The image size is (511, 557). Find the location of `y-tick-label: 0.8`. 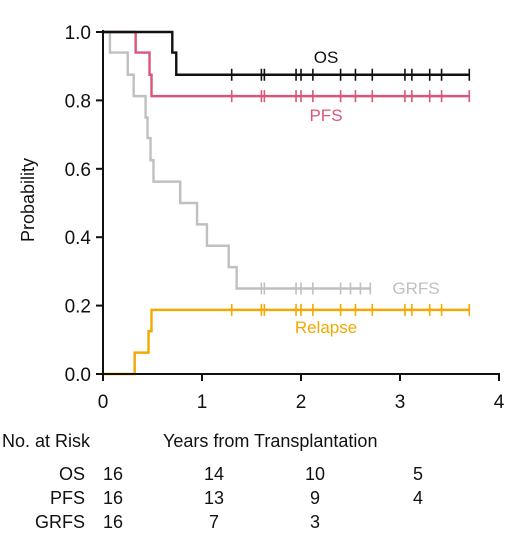

y-tick-label: 0.8 is located at coordinates (78, 101).